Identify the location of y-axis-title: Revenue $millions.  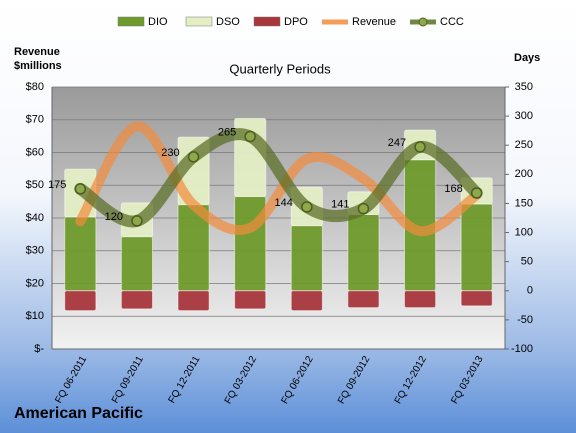
(38, 59).